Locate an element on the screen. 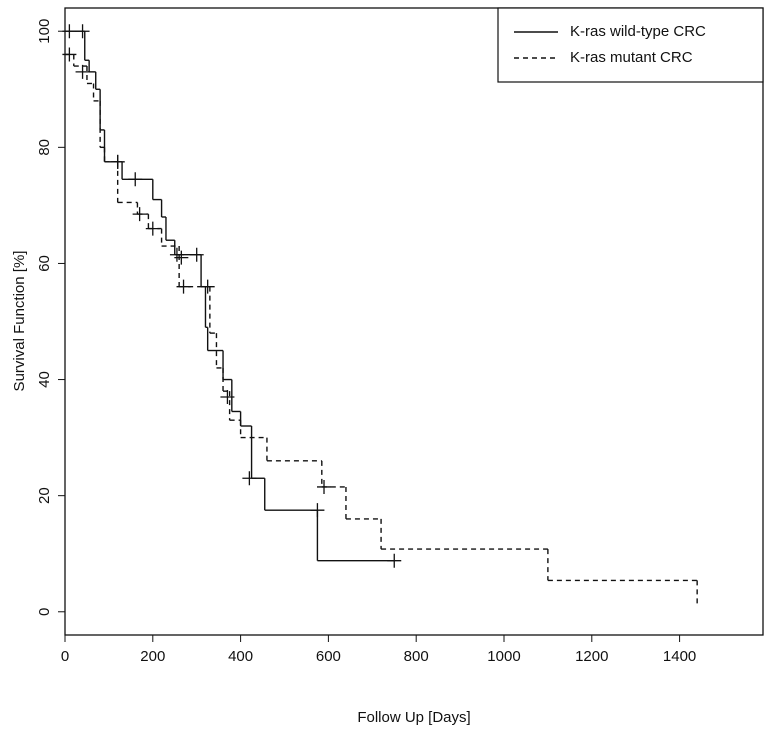 The height and width of the screenshot is (731, 765). y-tick-label: 0 is located at coordinates (44, 612).